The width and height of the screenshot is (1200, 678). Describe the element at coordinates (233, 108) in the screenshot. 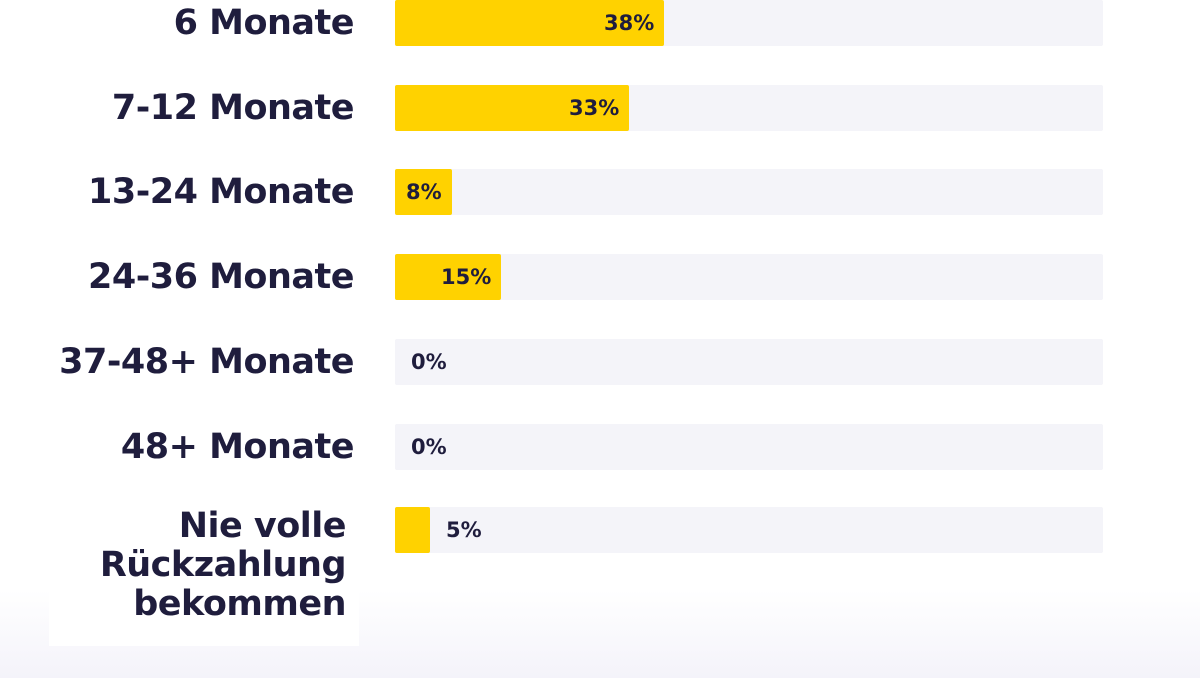

I see `category-label: 7-12 Monate` at that location.